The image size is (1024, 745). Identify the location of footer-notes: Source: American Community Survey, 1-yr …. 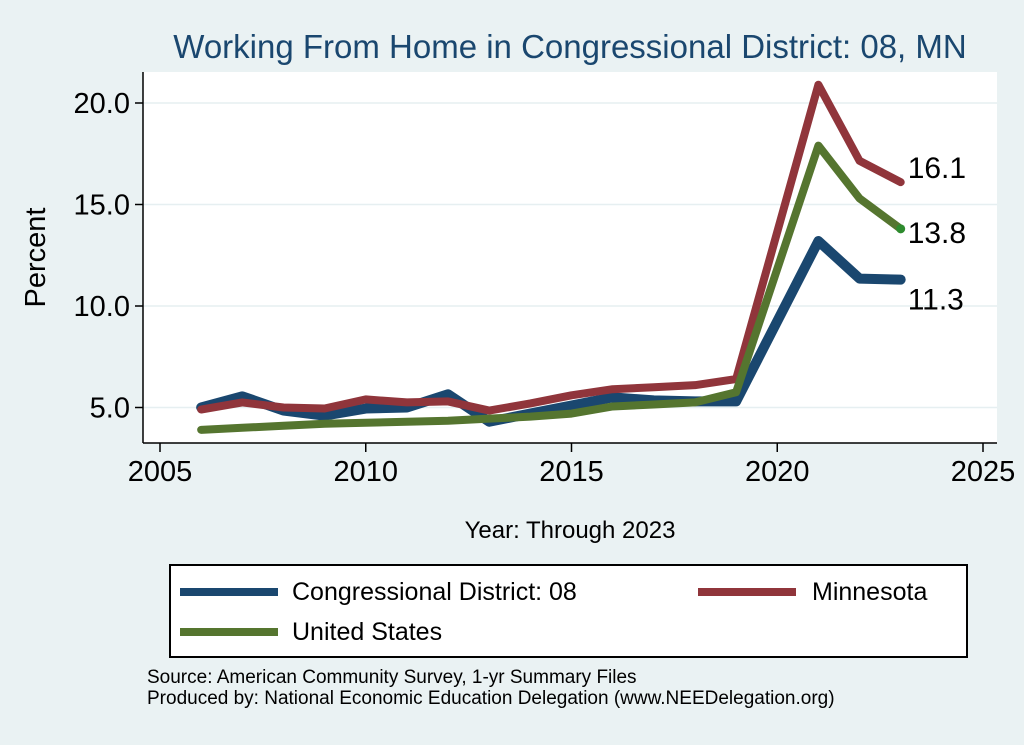
(491, 688).